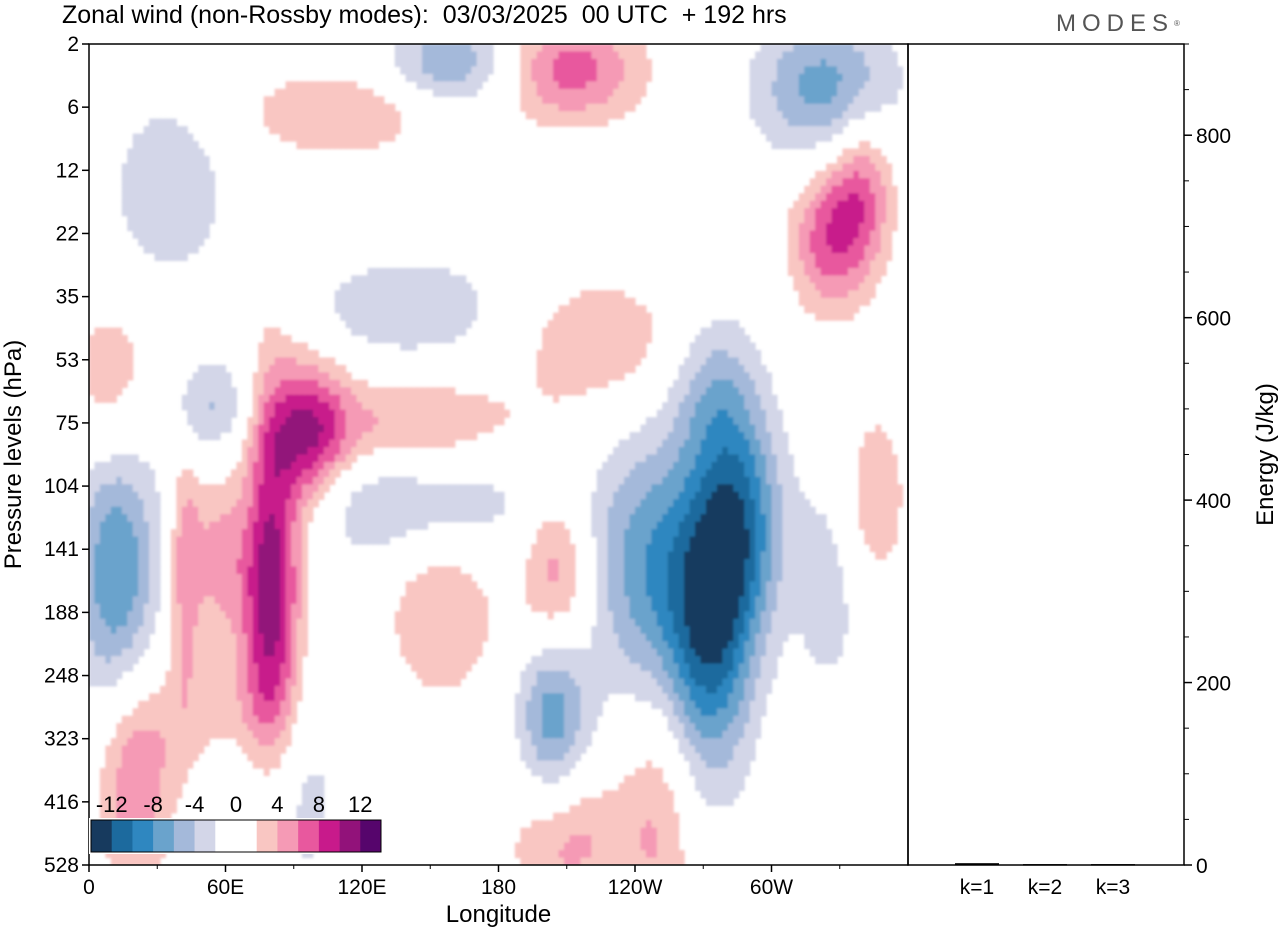 Image resolution: width=1280 pixels, height=930 pixels. I want to click on logo-text: MODES, so click(1115, 23).